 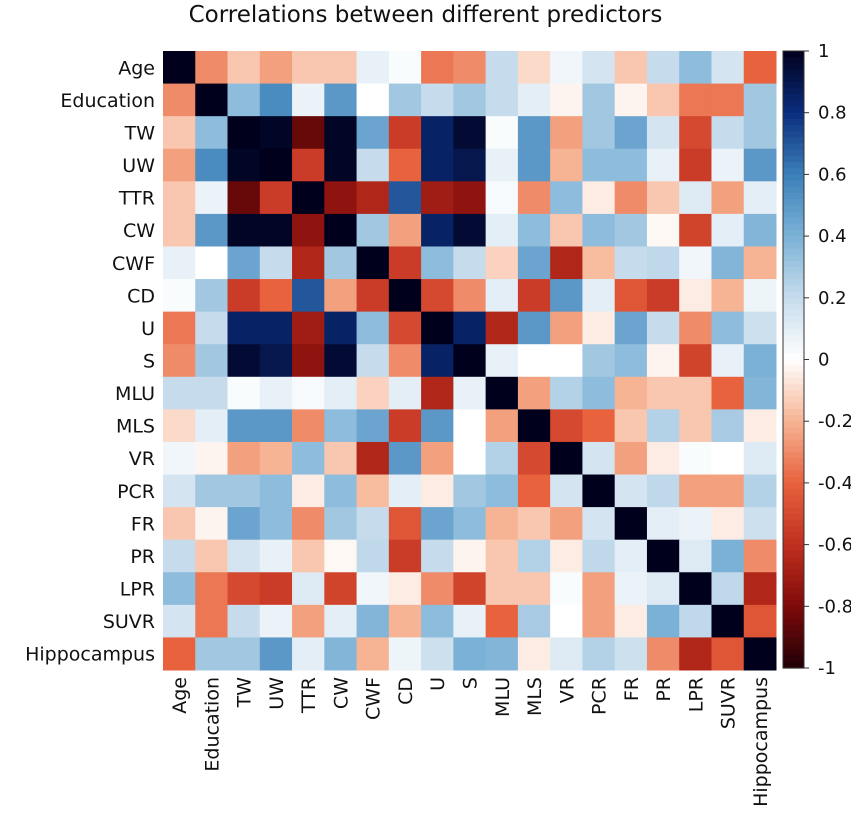 What do you see at coordinates (438, 684) in the screenshot?
I see `column-label-u: U` at bounding box center [438, 684].